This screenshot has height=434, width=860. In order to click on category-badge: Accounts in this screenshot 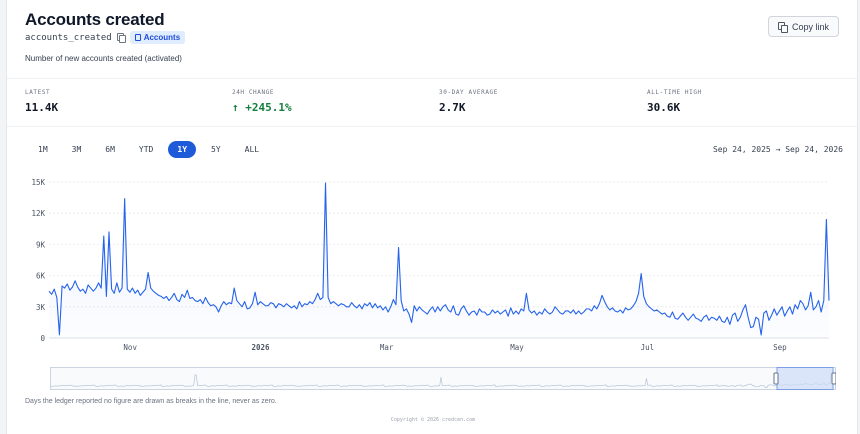, I will do `click(157, 37)`.